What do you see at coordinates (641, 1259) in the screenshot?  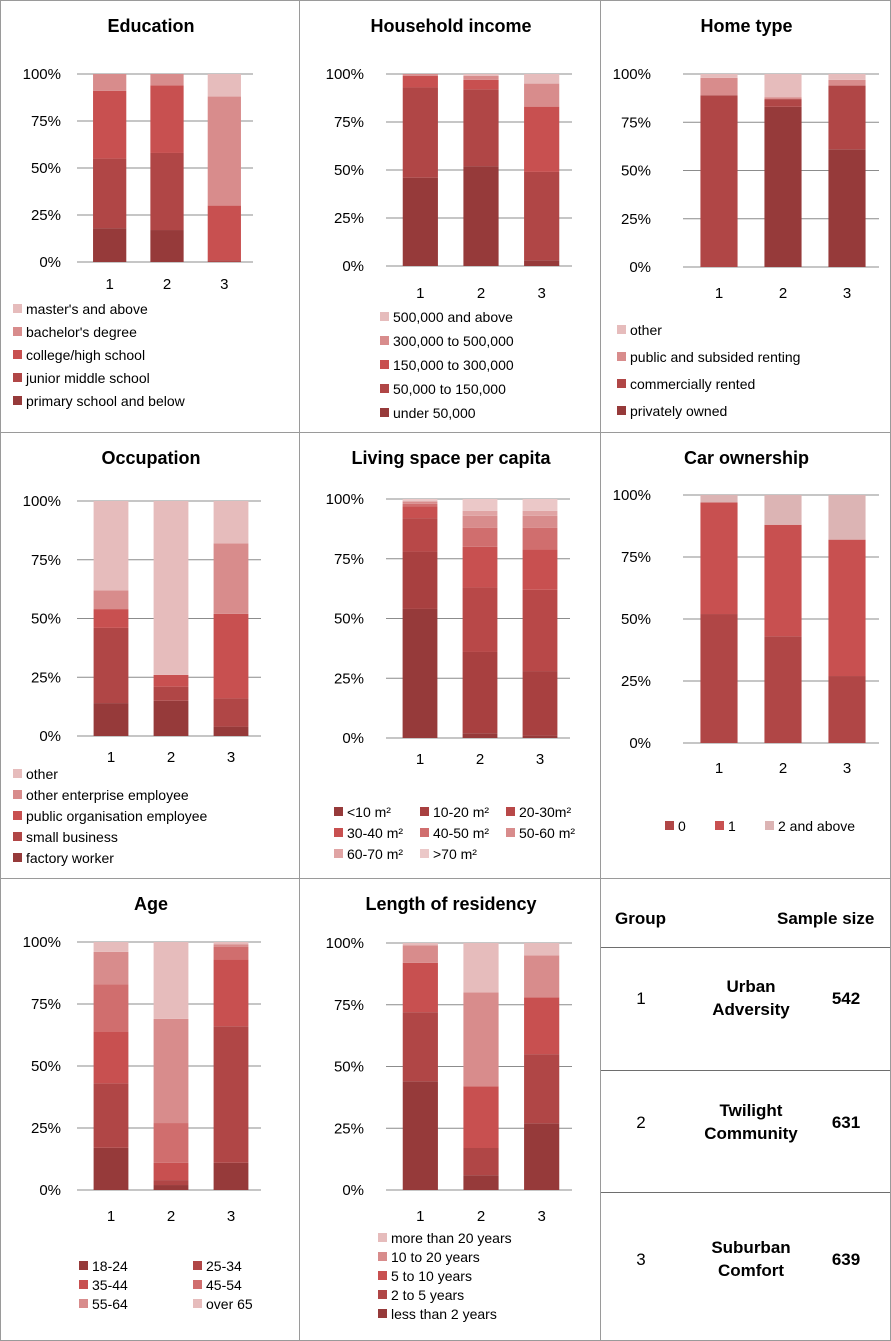 I see `table-cell-group: 3` at bounding box center [641, 1259].